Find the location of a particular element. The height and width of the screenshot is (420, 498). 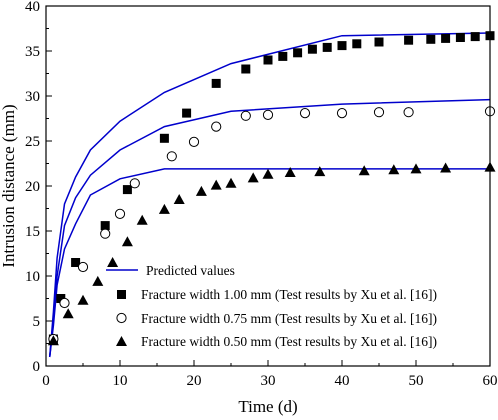

y-tick-label: 35 is located at coordinates (32, 52).